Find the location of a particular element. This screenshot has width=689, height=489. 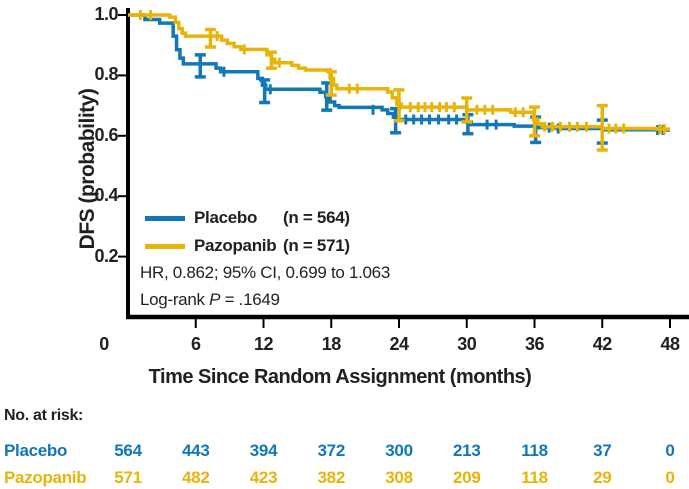

legend-label-placebo: Placebo is located at coordinates (226, 217).